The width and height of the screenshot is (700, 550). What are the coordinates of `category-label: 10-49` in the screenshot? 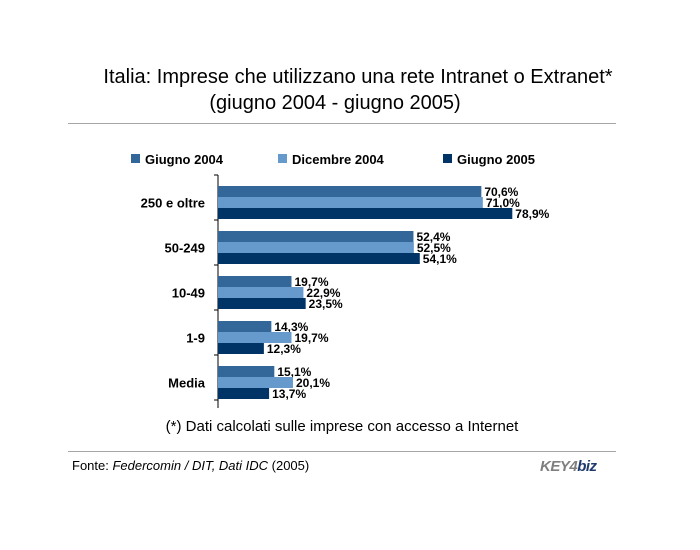 It's located at (188, 293).